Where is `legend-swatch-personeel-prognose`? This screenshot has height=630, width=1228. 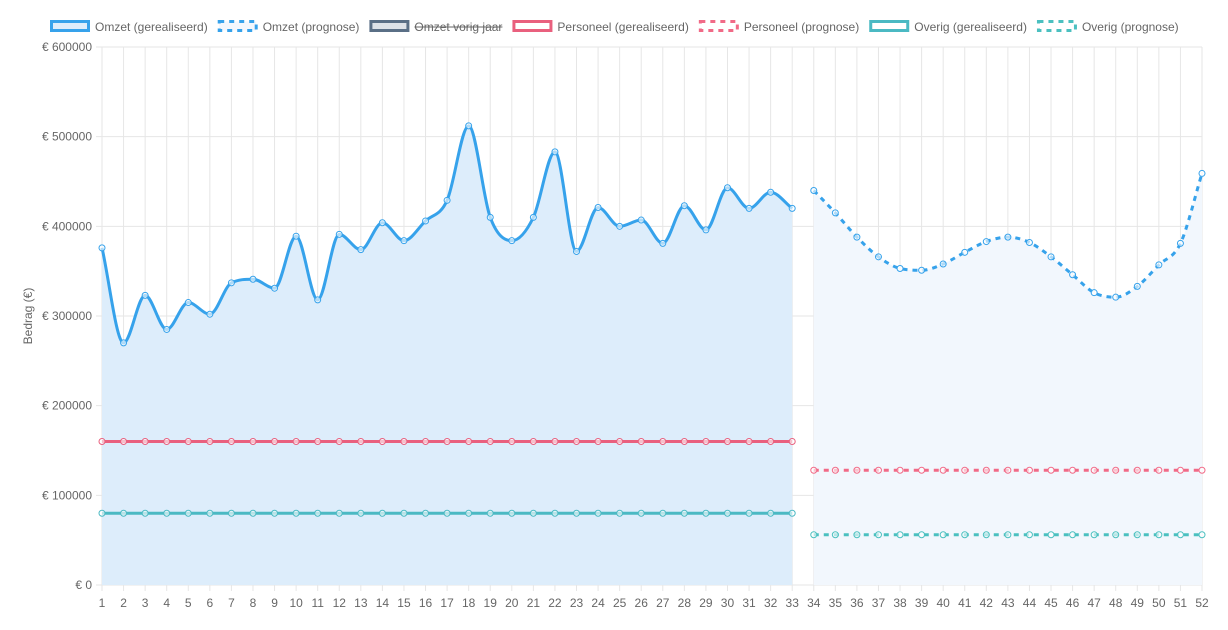
legend-swatch-personeel-prognose is located at coordinates (718, 26).